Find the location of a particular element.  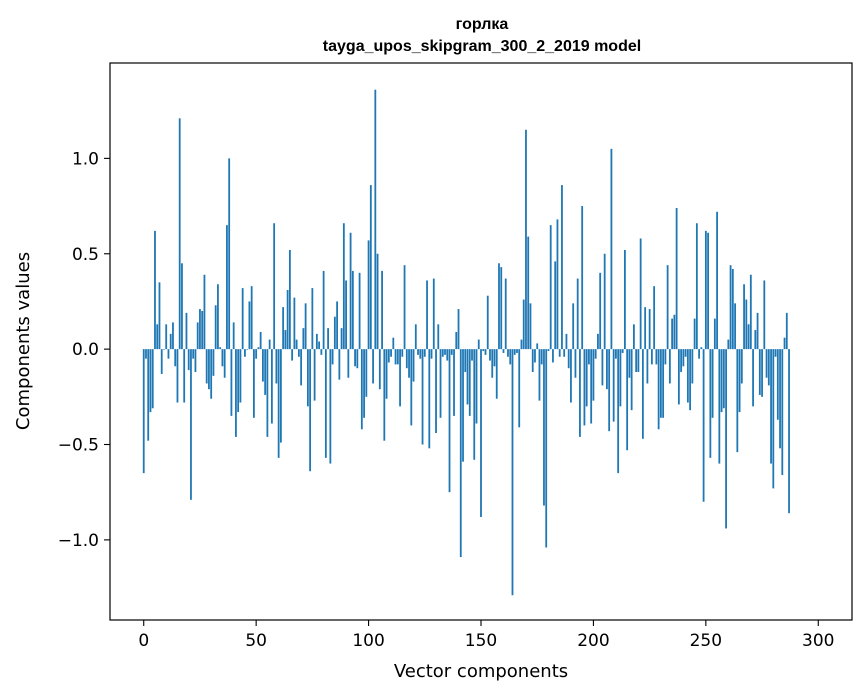

x-tick-label: 0 is located at coordinates (143, 641).